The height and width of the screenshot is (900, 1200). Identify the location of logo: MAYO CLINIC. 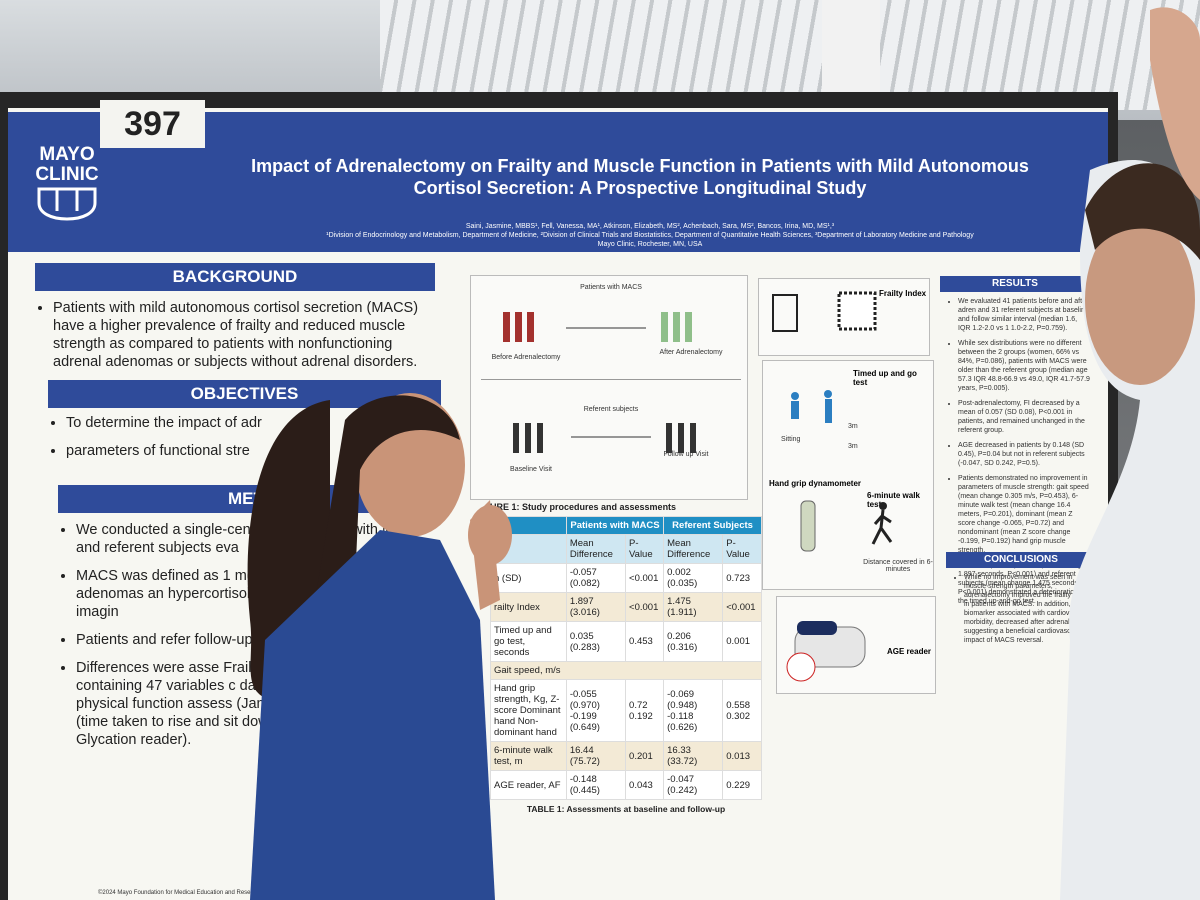
(67, 185).